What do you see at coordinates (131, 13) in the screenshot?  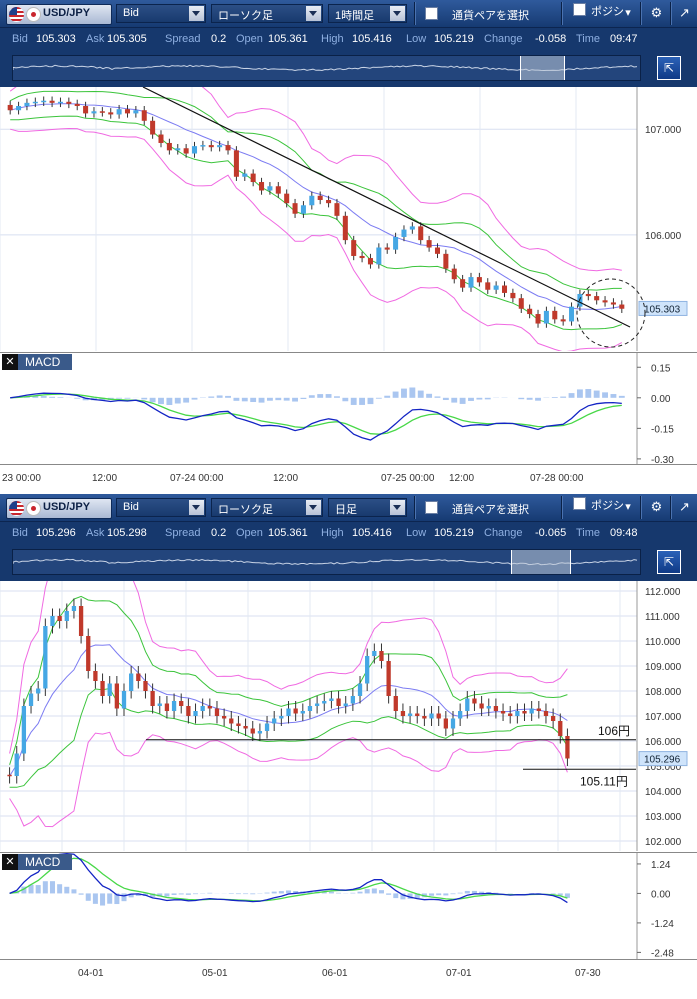 I see `price-type-value: Bid` at bounding box center [131, 13].